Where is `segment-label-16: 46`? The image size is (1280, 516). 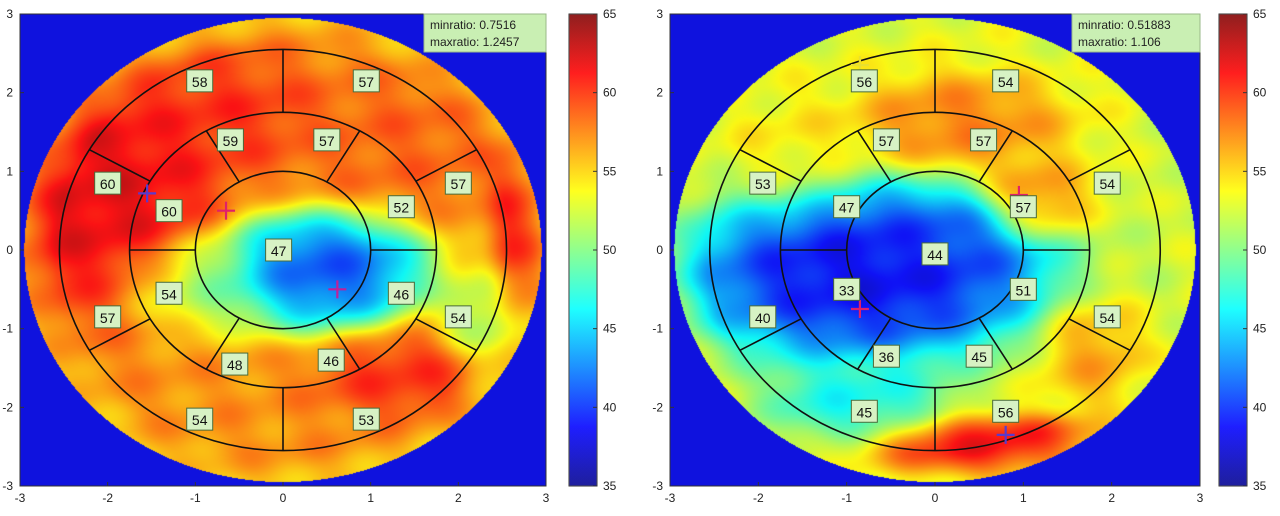 segment-label-16: 46 is located at coordinates (331, 360).